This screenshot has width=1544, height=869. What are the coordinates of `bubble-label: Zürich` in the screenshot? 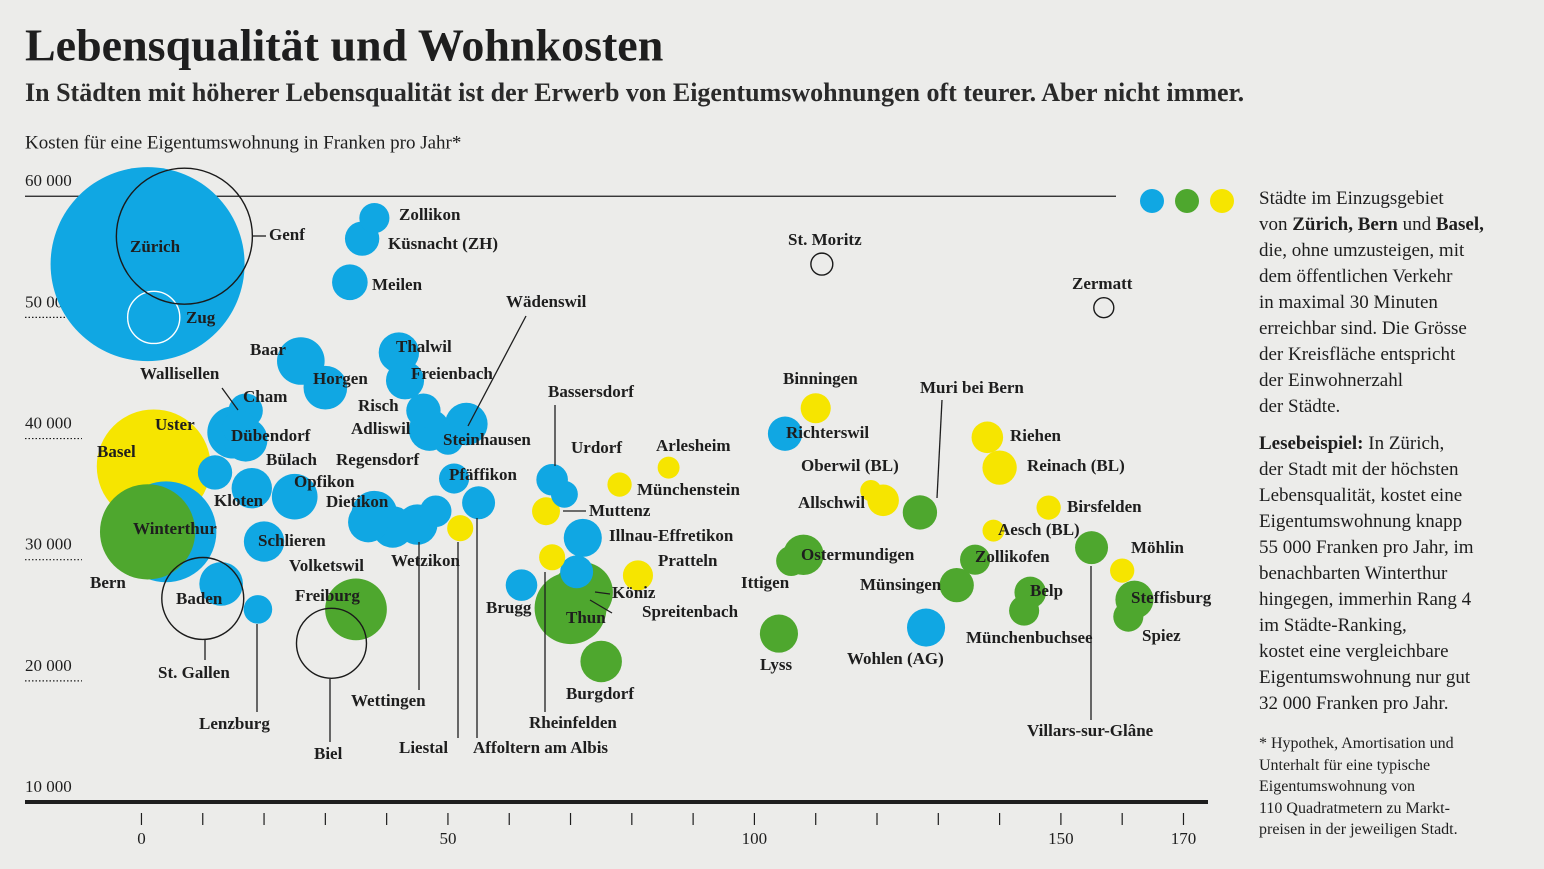 It's located at (155, 246).